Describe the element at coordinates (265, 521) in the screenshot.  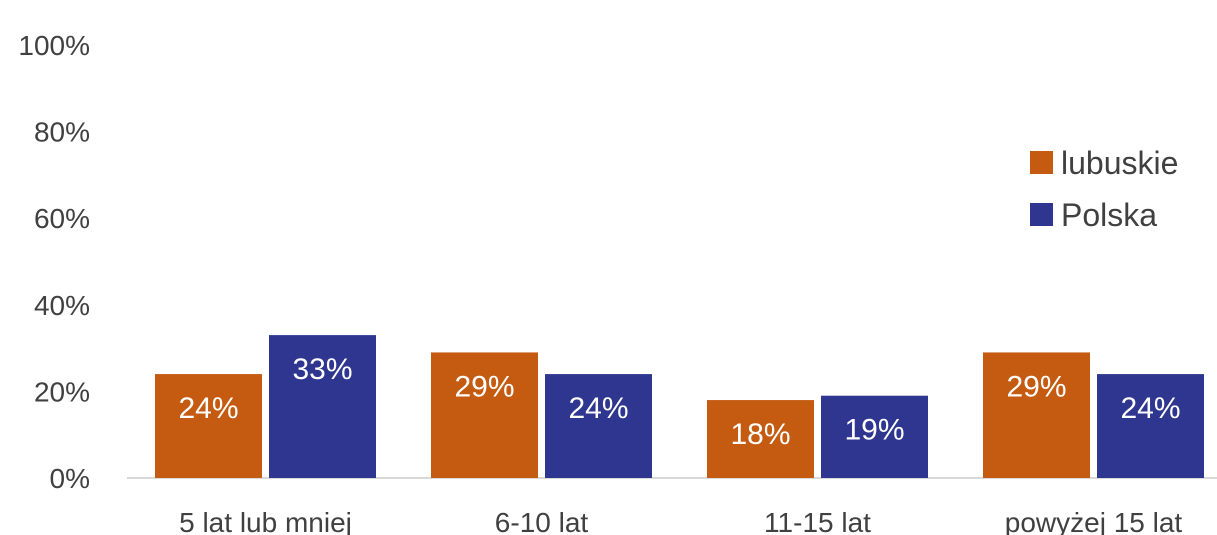
I see `x-tick-label: 5 lat lub mniej` at that location.